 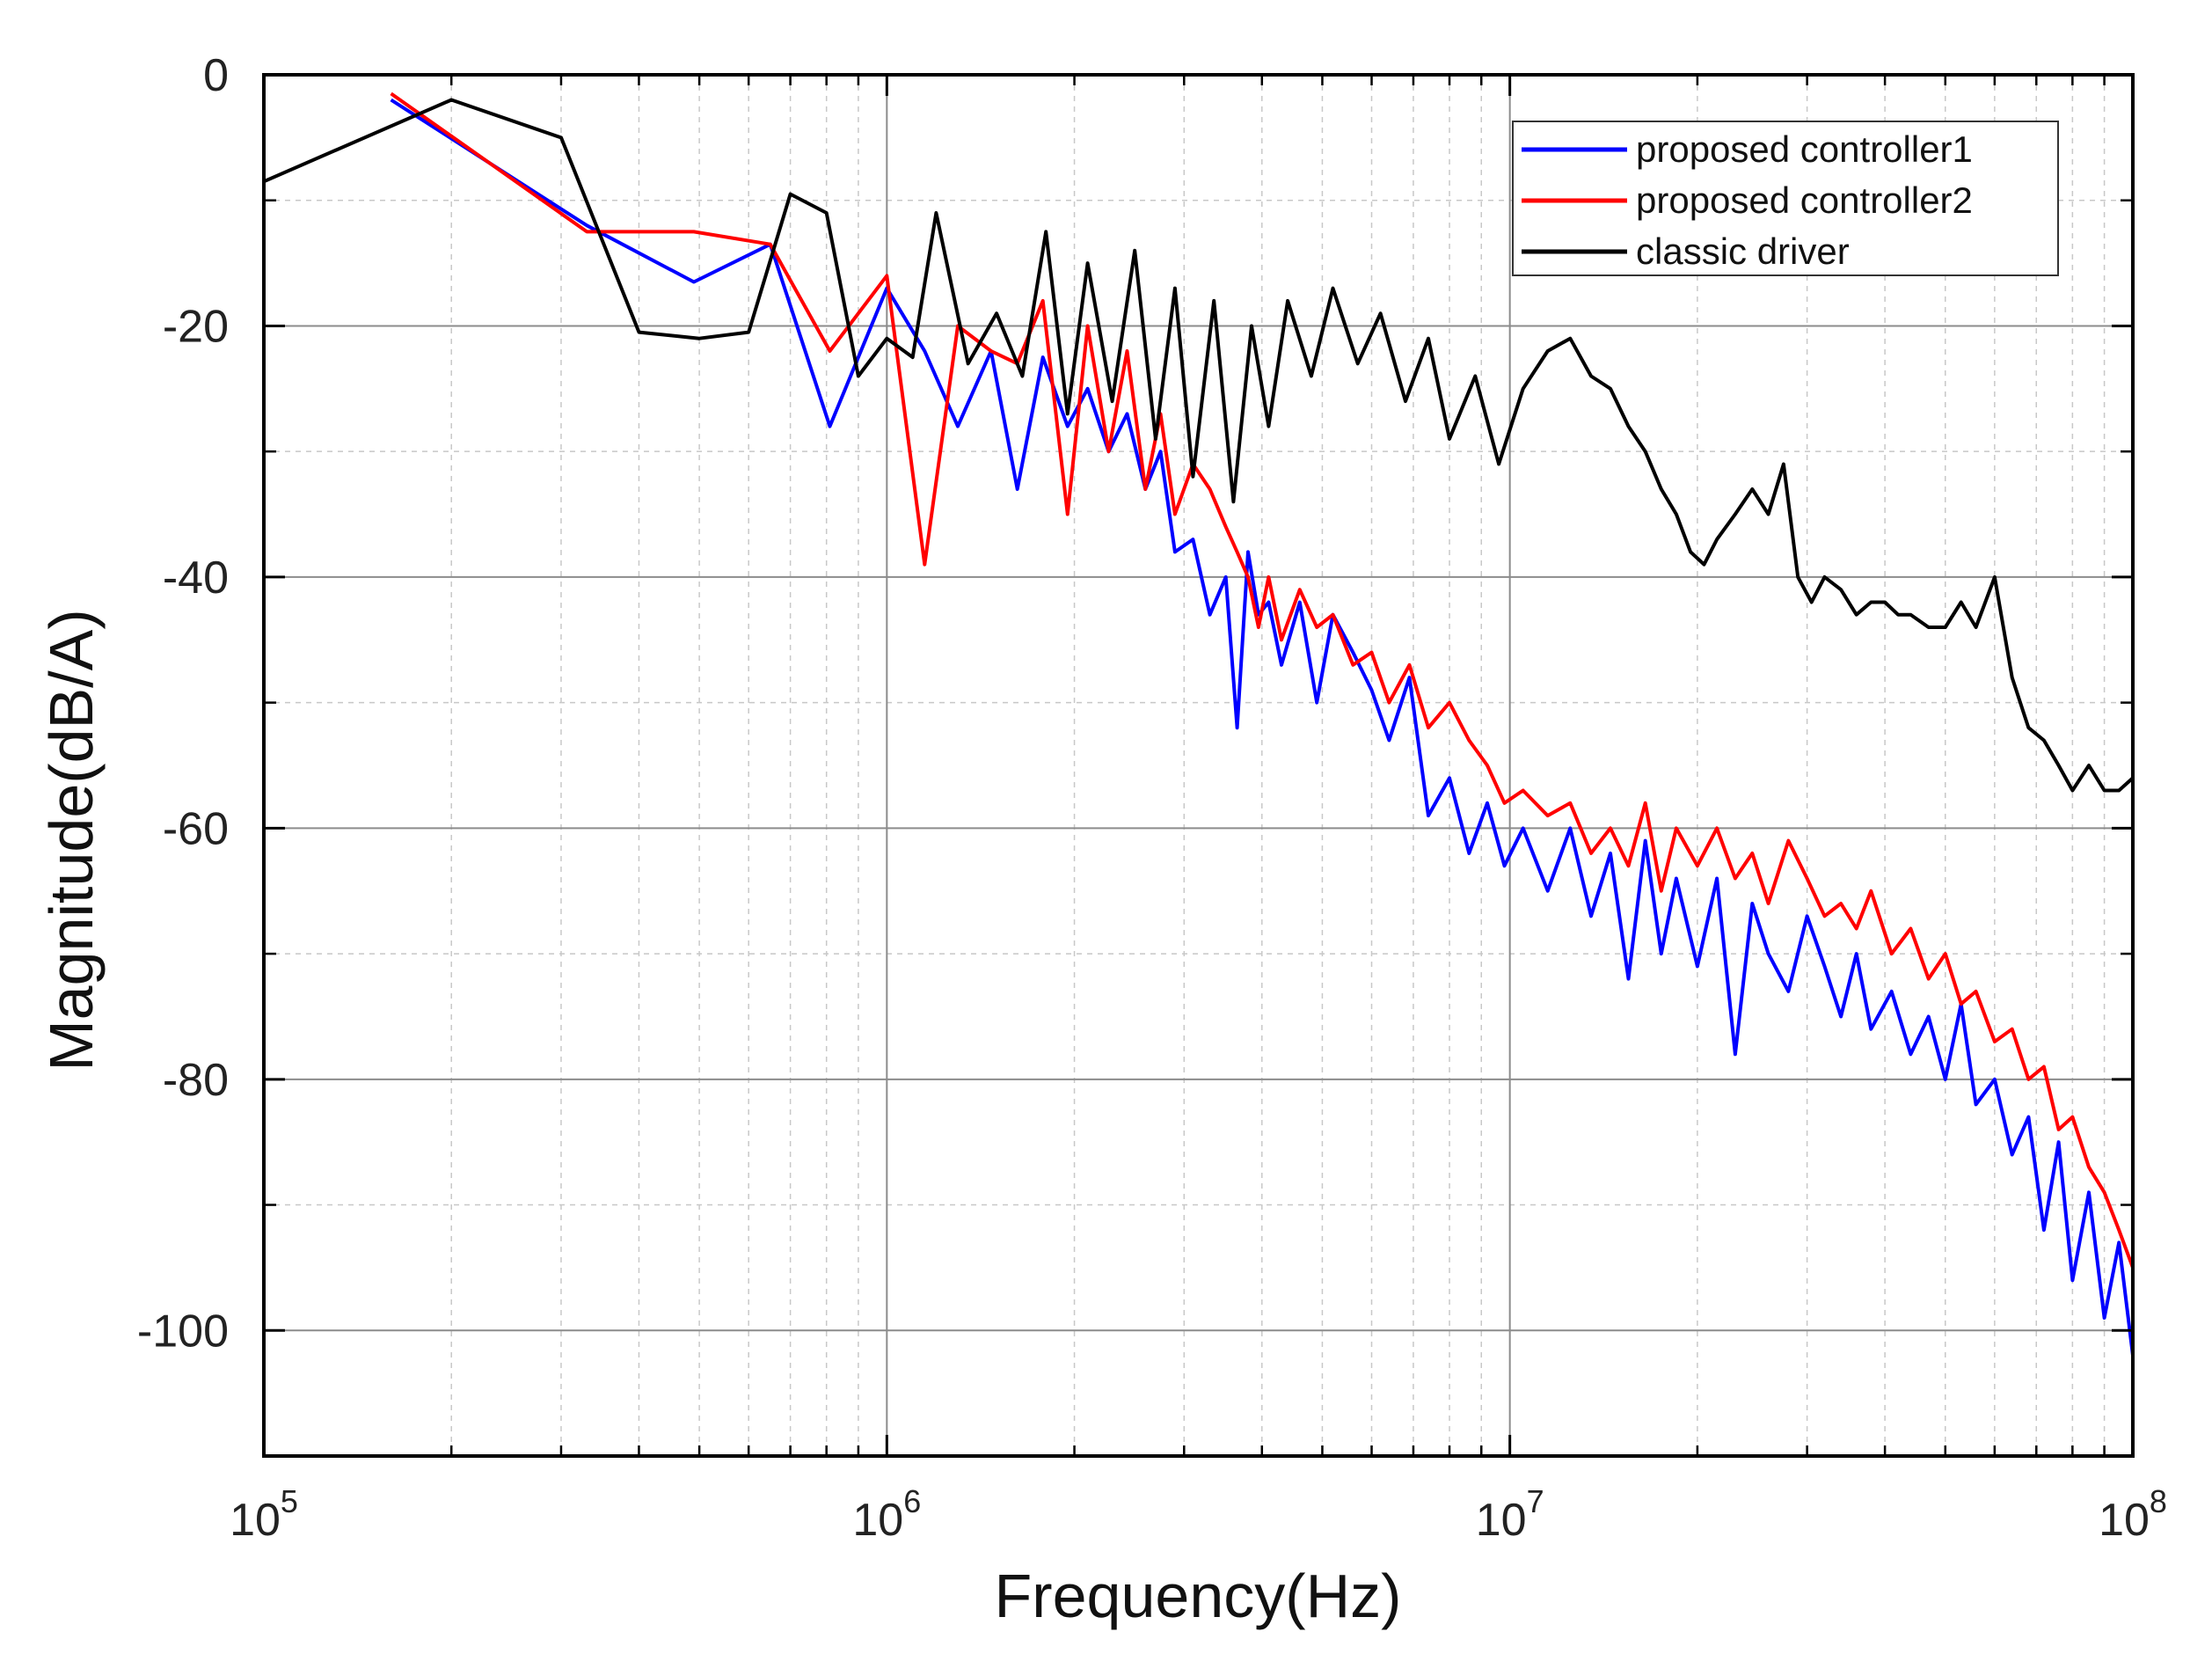 I want to click on y-tick-label: -80, so click(x=196, y=1080).